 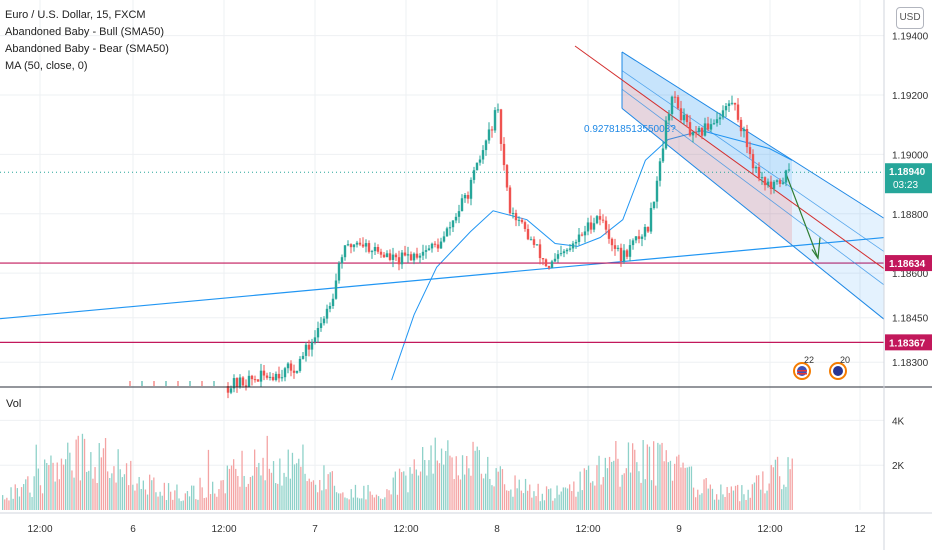 I want to click on channel-upper-line, so click(x=753, y=135).